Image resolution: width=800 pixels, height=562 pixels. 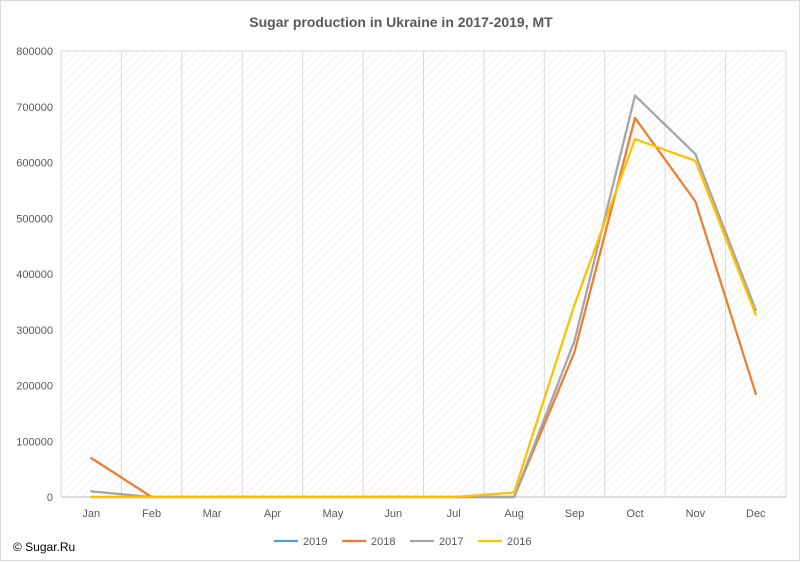 I want to click on x-tick-label: Feb, so click(x=151, y=514).